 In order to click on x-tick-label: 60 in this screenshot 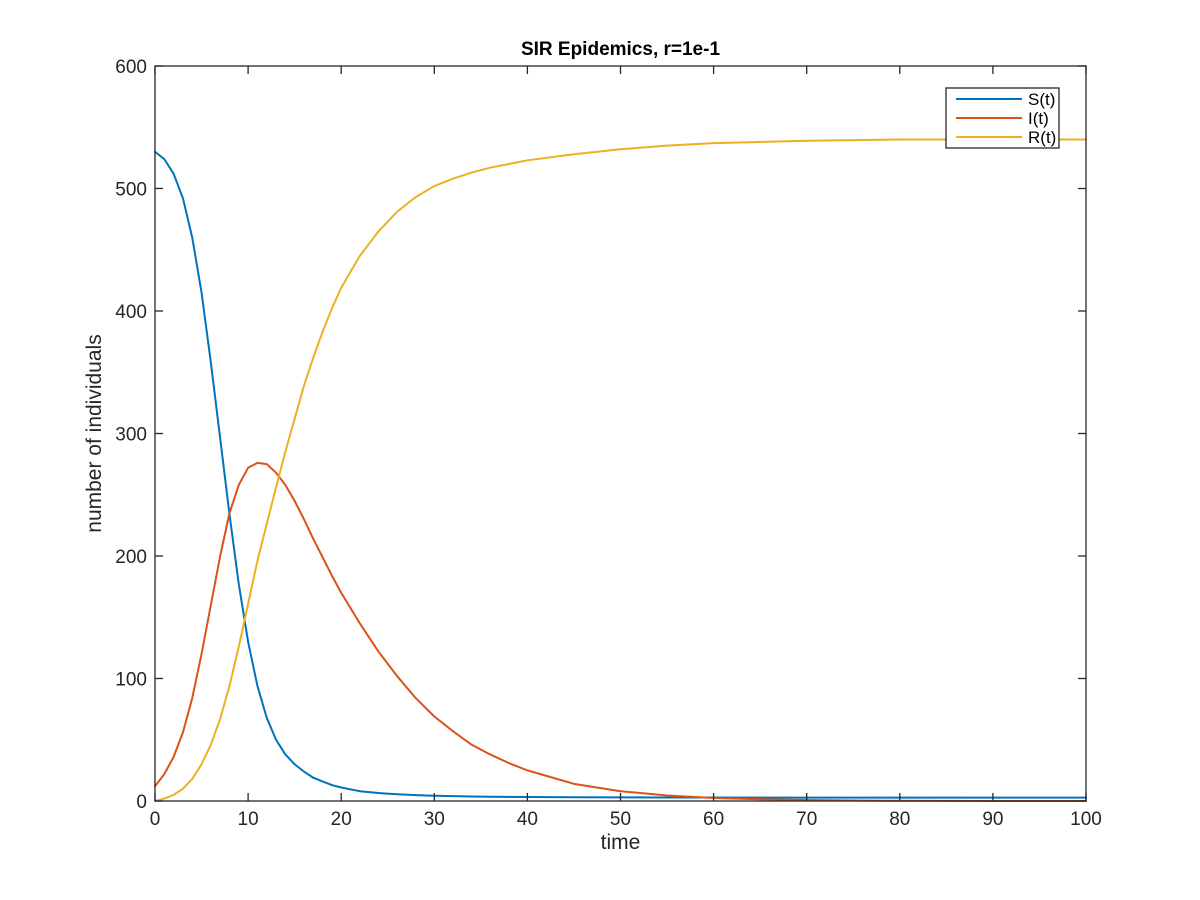, I will do `click(713, 819)`.